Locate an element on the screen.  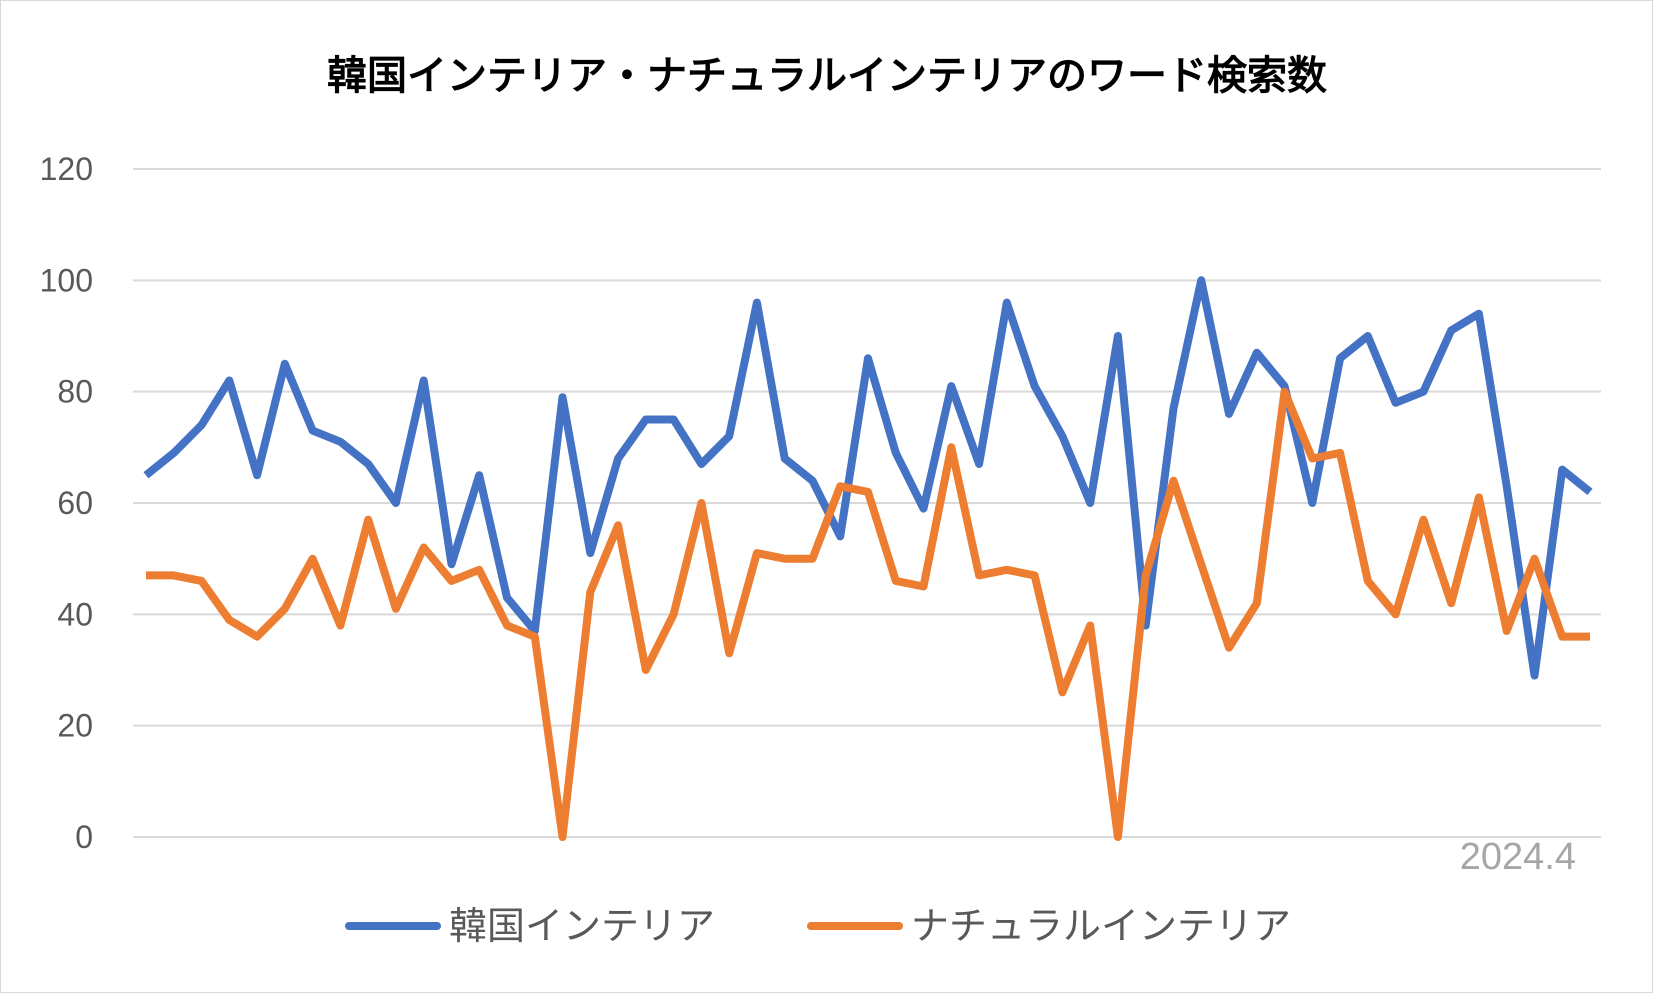
legend-label-1: 韓国インテリア is located at coordinates (582, 926).